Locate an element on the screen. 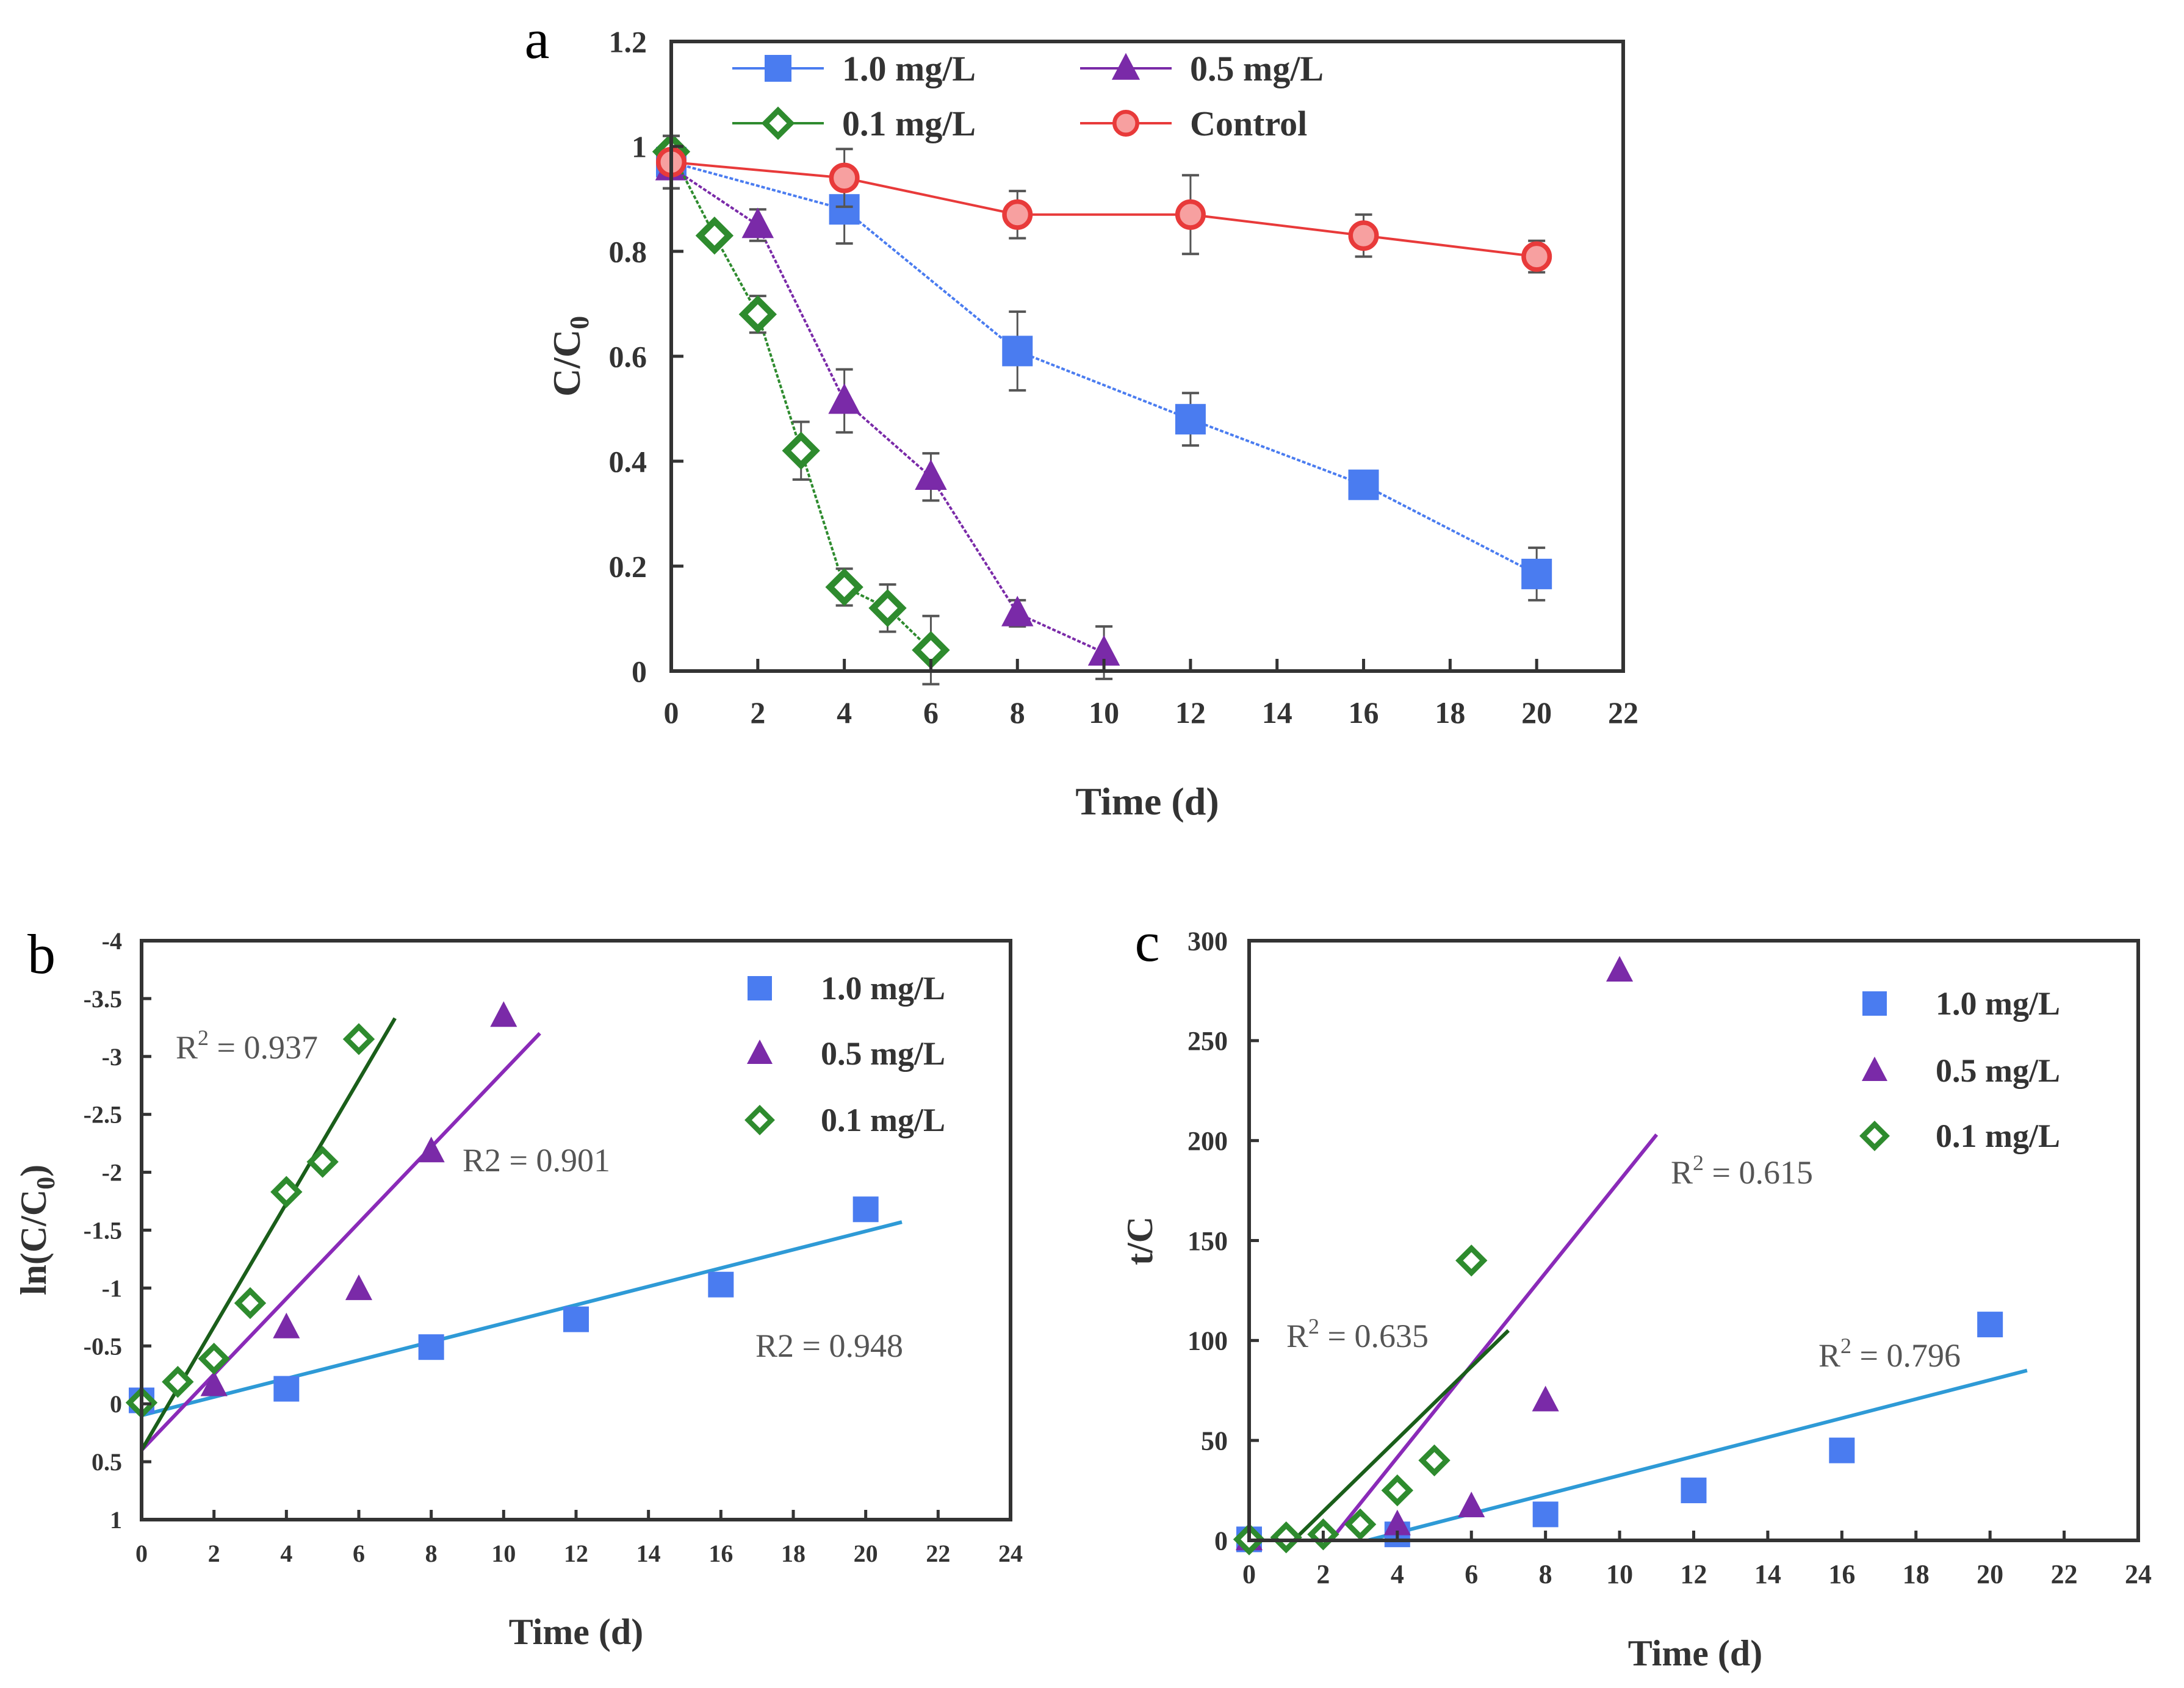  y-tick-label: -3 is located at coordinates (112, 1057).